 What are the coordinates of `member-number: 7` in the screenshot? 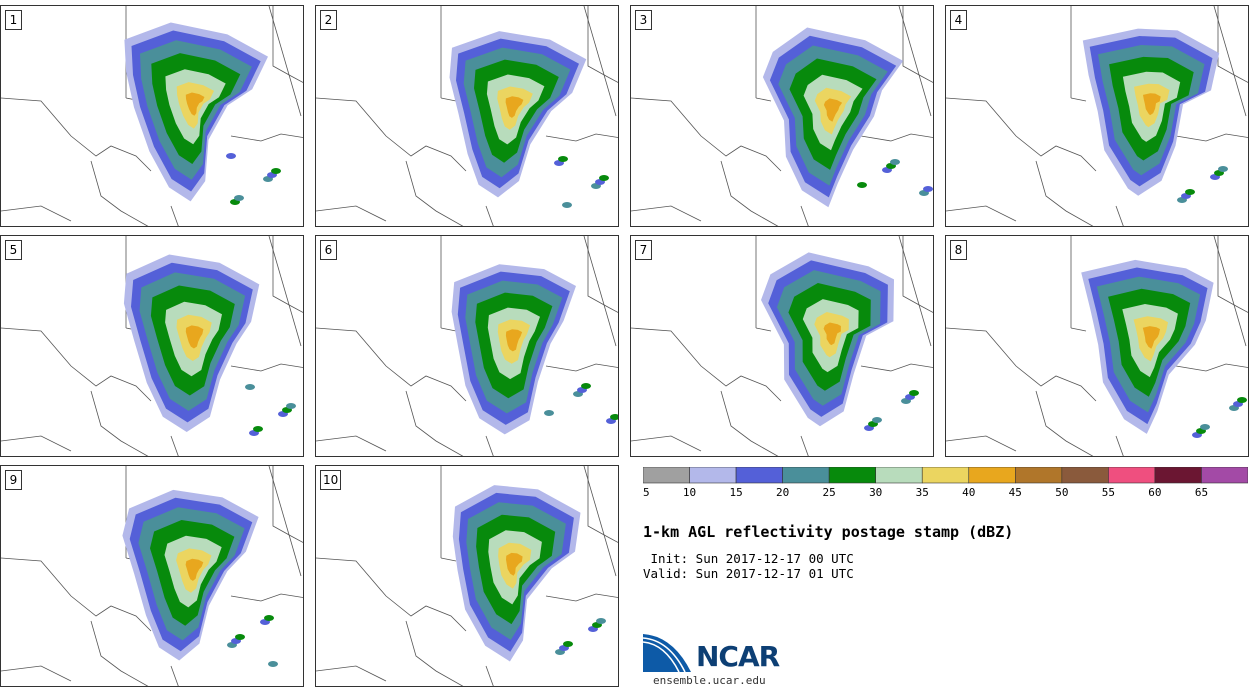 It's located at (643, 250).